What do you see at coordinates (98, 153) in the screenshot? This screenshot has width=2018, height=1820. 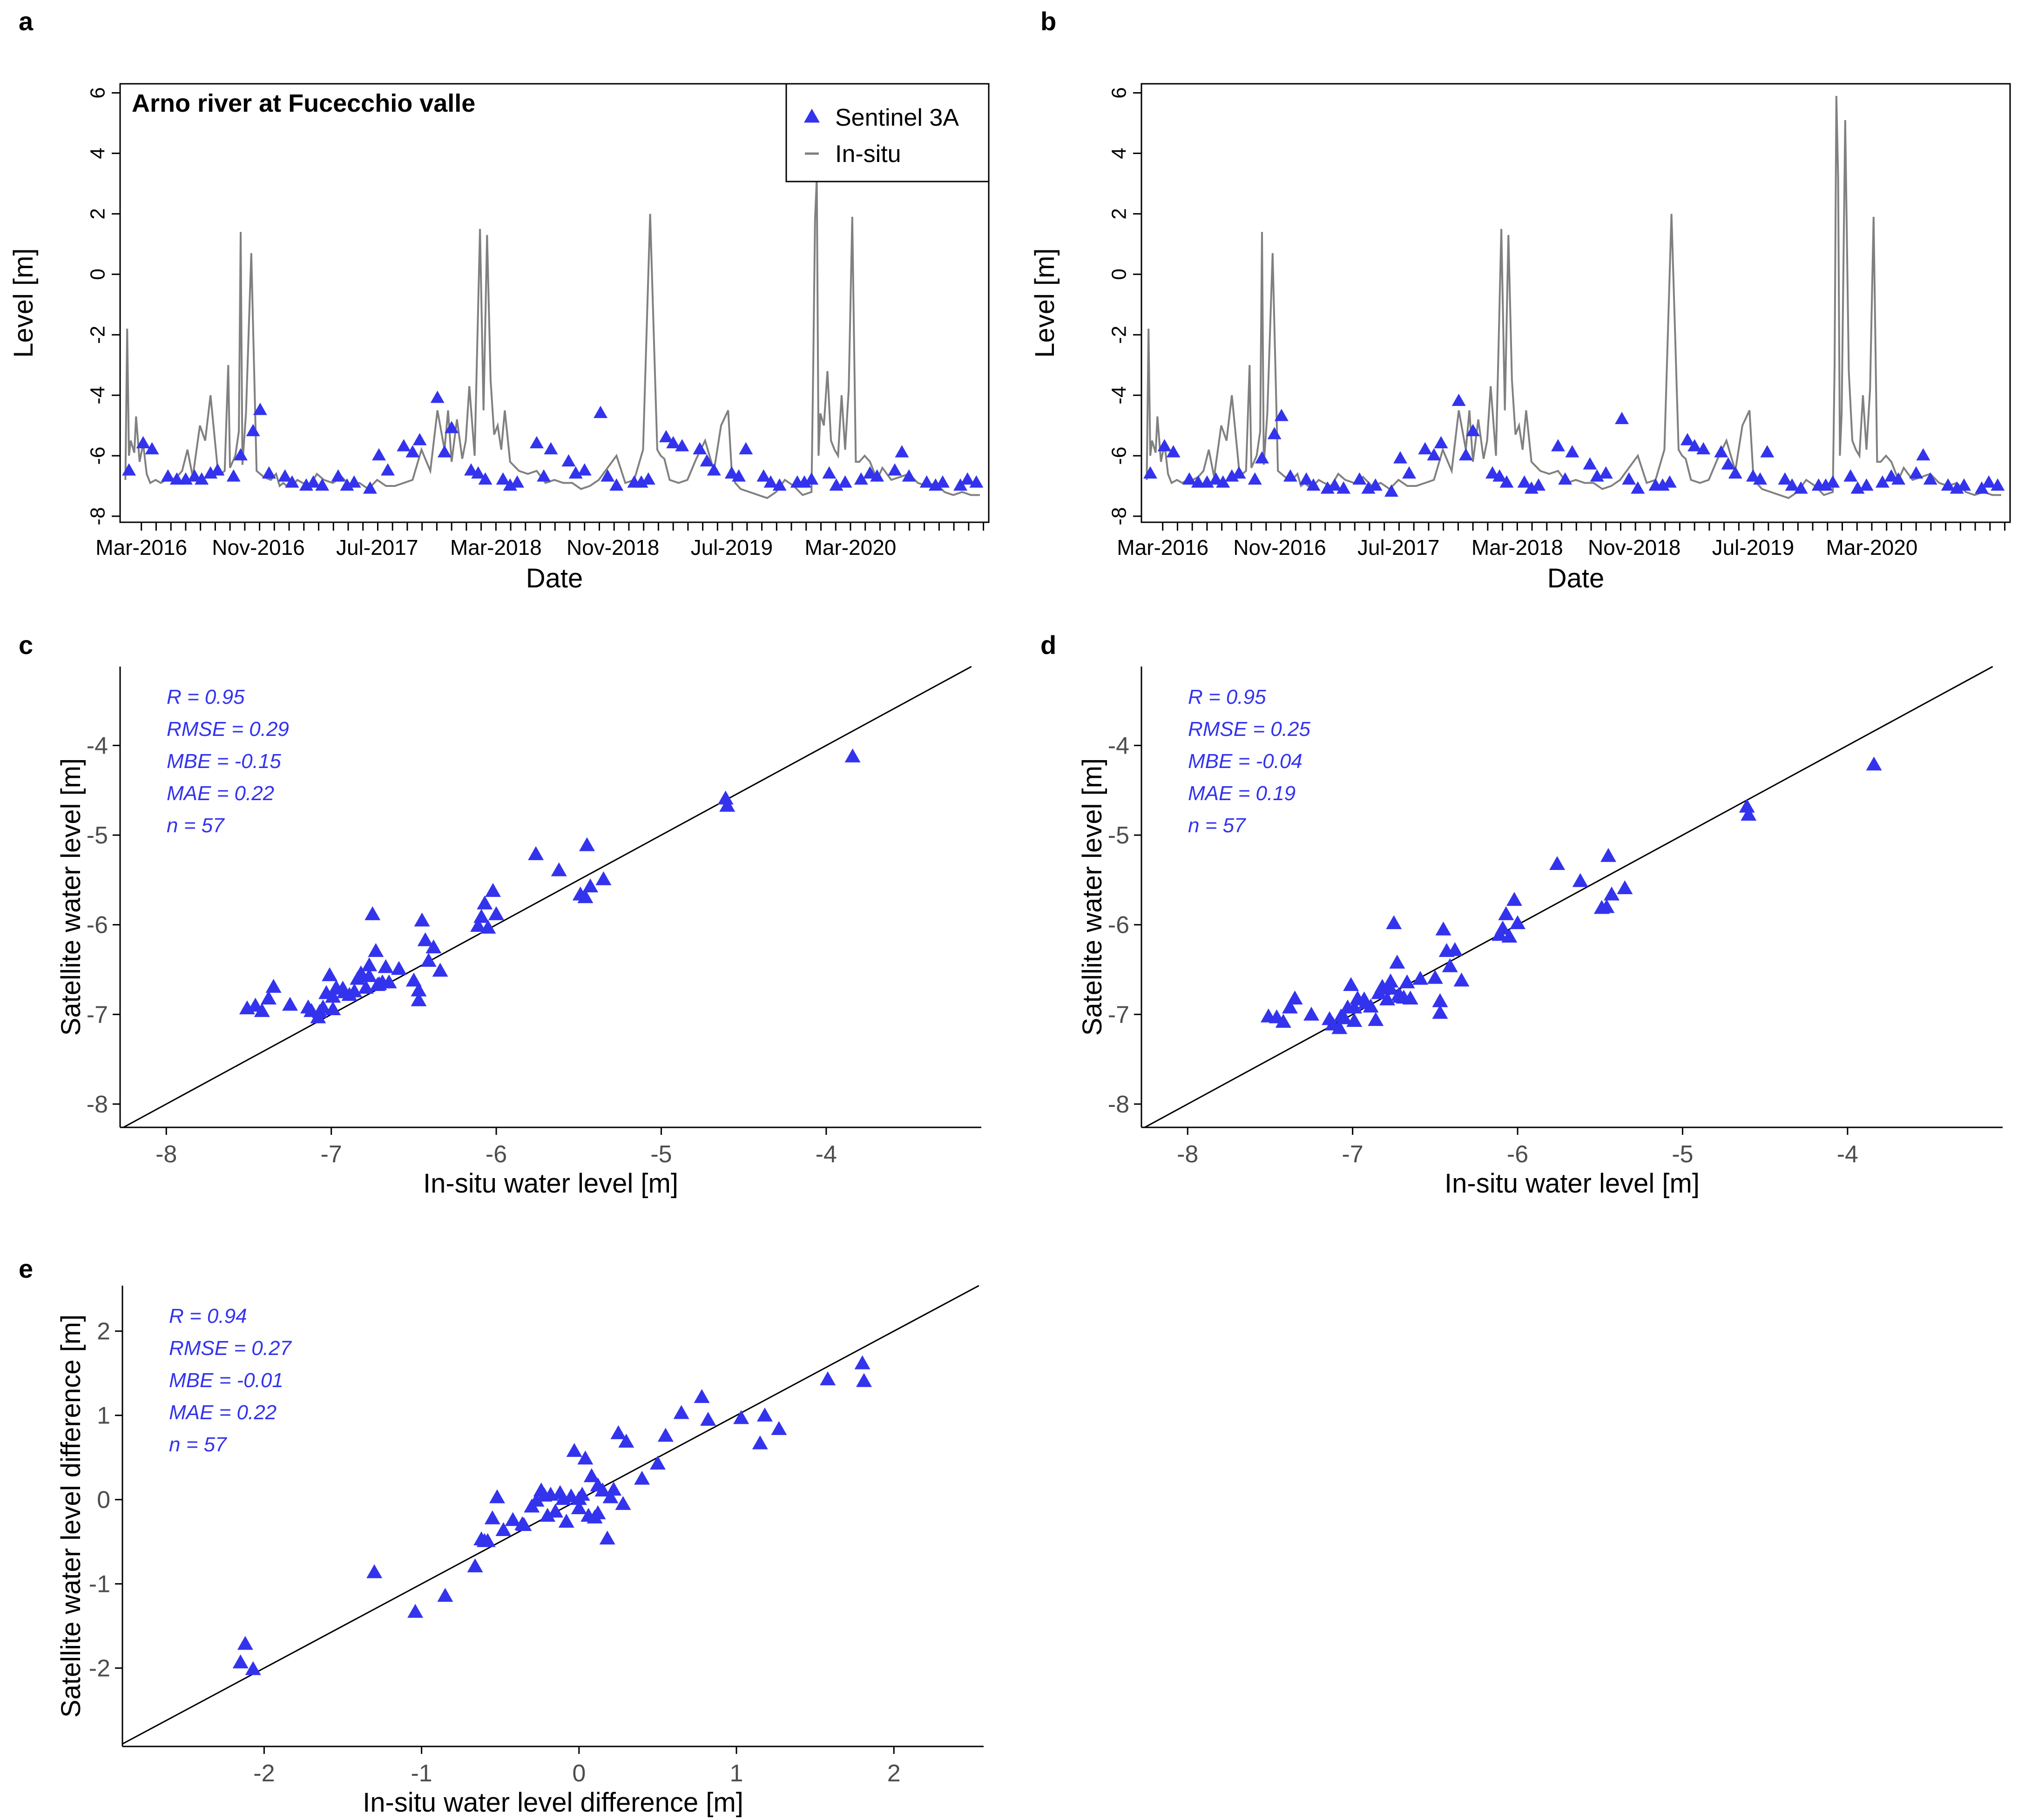 I see `y-tick-label: 4` at bounding box center [98, 153].